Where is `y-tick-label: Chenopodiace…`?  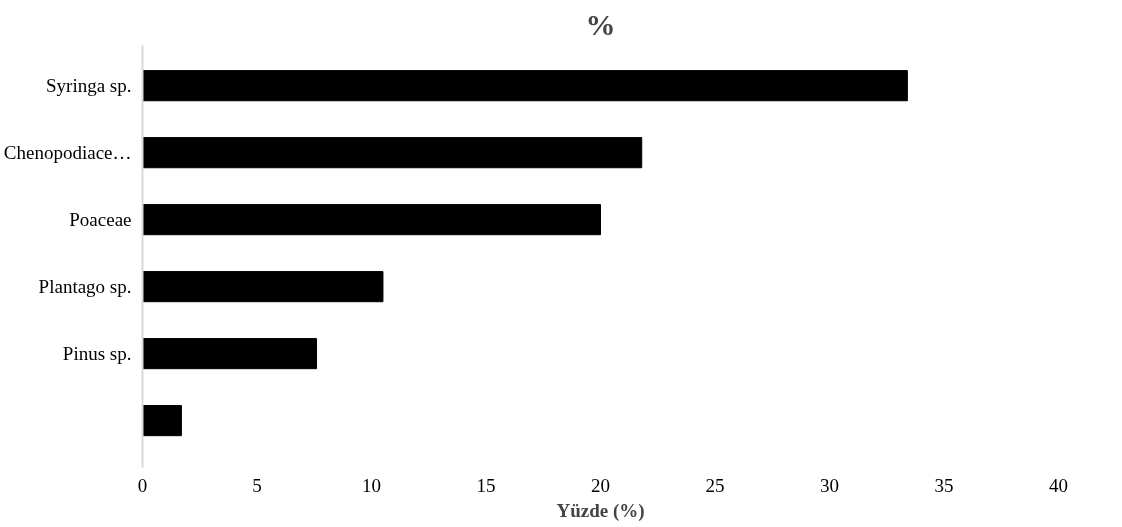 y-tick-label: Chenopodiace… is located at coordinates (67, 153).